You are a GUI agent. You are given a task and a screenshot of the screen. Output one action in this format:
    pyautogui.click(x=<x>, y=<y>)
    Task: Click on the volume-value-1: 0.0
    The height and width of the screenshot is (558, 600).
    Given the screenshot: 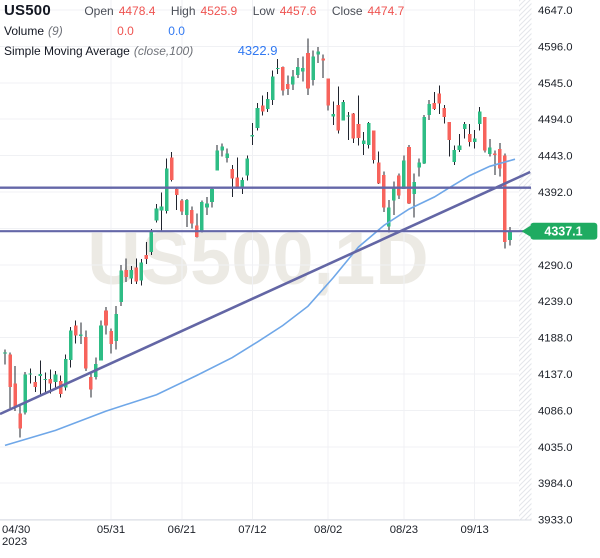 What is the action you would take?
    pyautogui.click(x=125, y=31)
    